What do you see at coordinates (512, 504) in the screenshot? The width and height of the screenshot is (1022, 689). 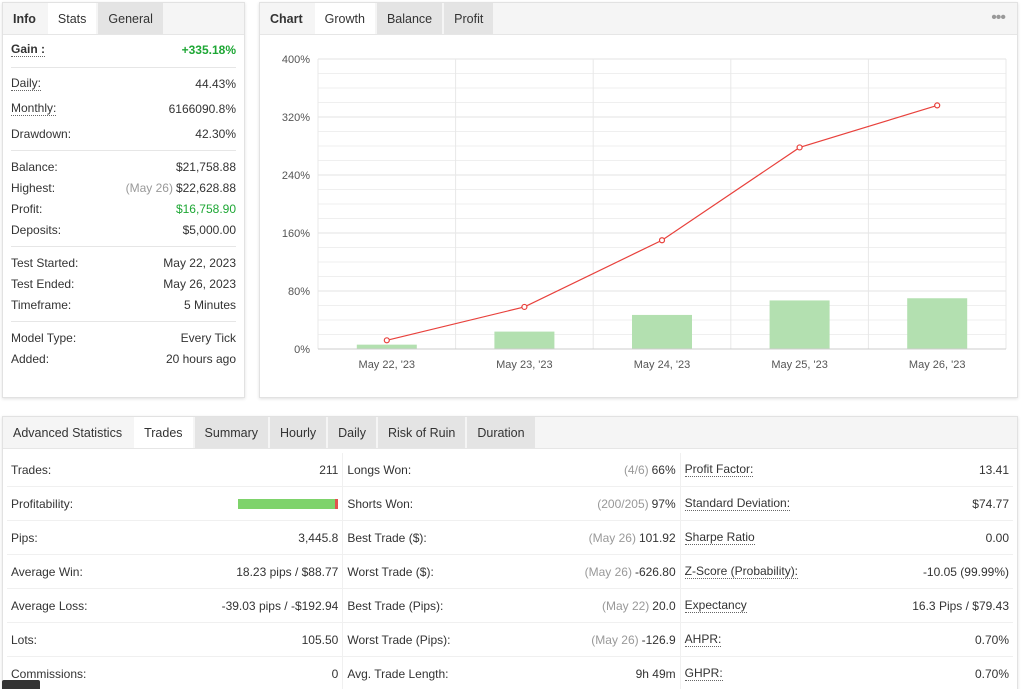 I see `shorts-won-row: Shorts Won: (200/205) 97%` at bounding box center [512, 504].